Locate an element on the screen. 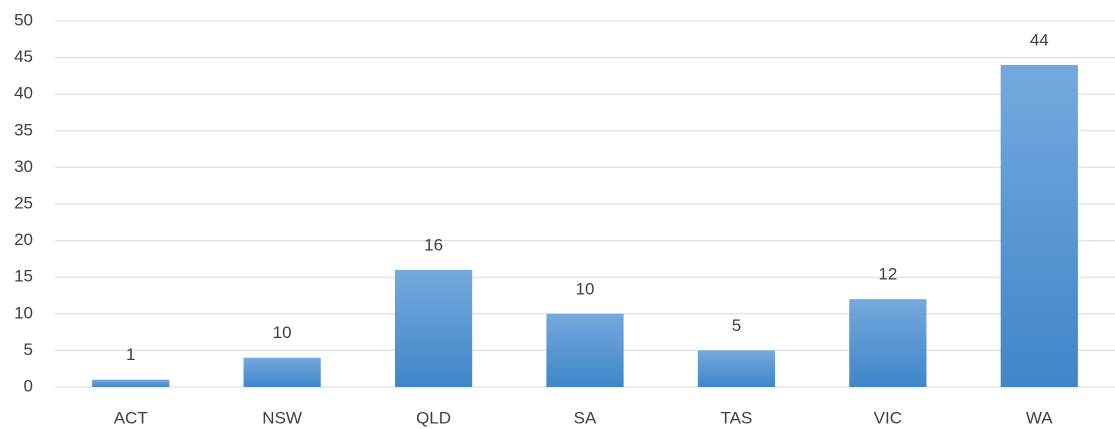  x-tick-label: VIC is located at coordinates (888, 417).